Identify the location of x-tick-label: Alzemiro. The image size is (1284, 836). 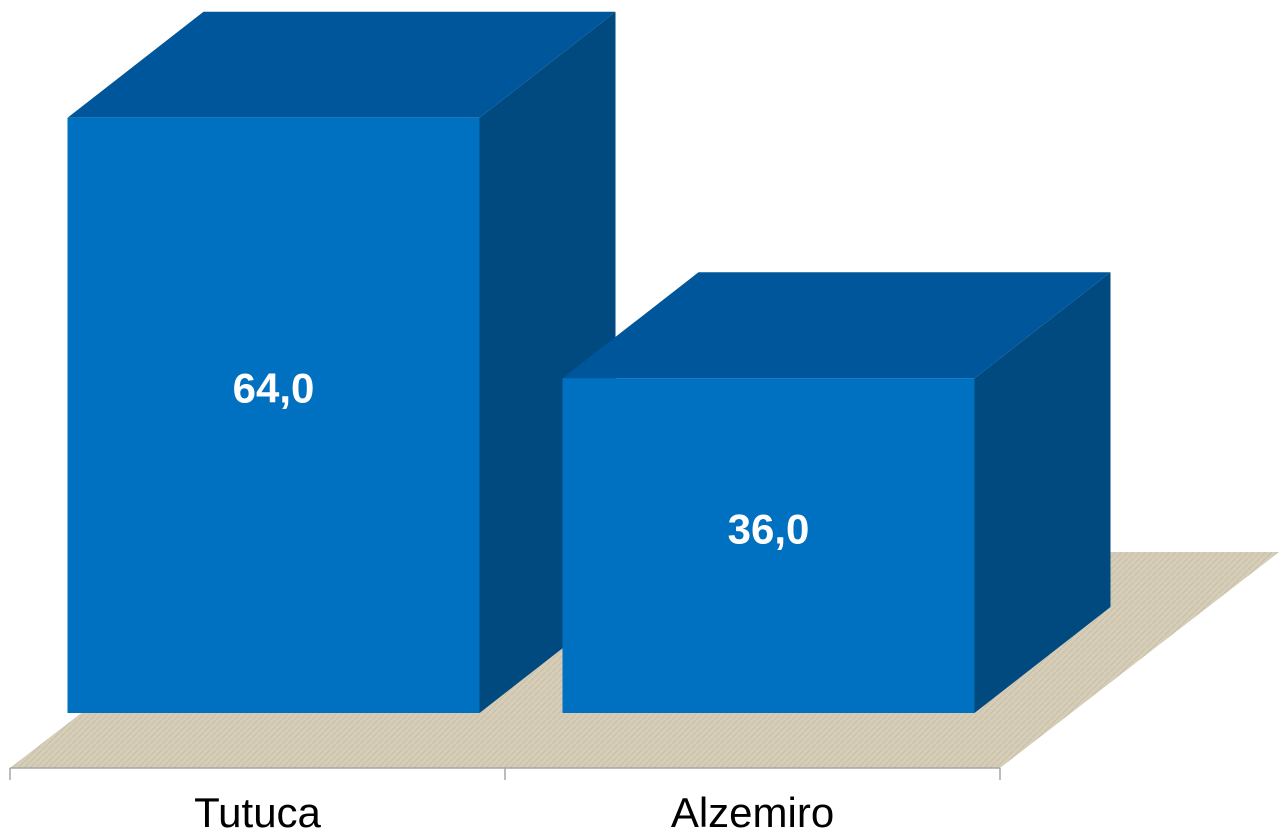
(752, 812).